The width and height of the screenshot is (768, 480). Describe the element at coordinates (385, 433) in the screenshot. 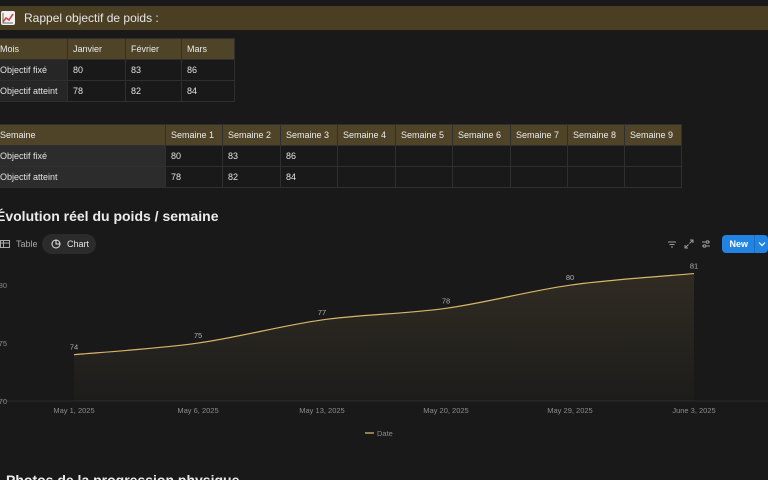

I see `legend-label: Date` at that location.